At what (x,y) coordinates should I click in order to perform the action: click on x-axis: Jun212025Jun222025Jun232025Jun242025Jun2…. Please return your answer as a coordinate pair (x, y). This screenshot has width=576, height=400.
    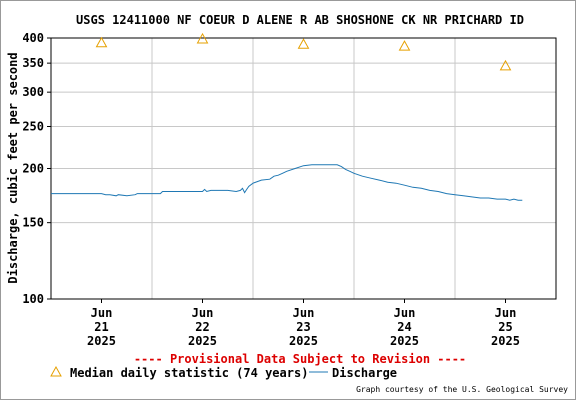
    Looking at the image, I should click on (303, 323).